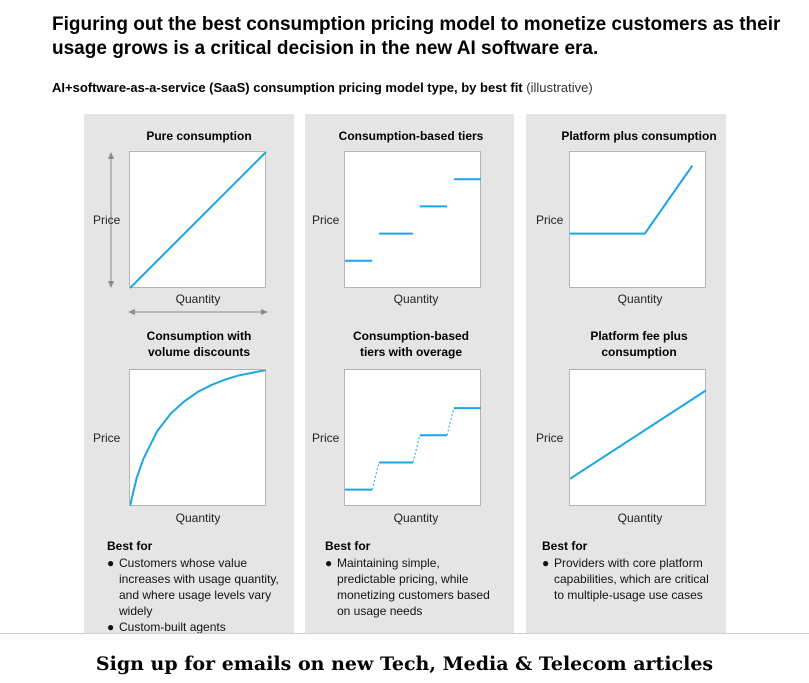 The image size is (809, 683). I want to click on chart-svg-volume-discounts, so click(198, 438).